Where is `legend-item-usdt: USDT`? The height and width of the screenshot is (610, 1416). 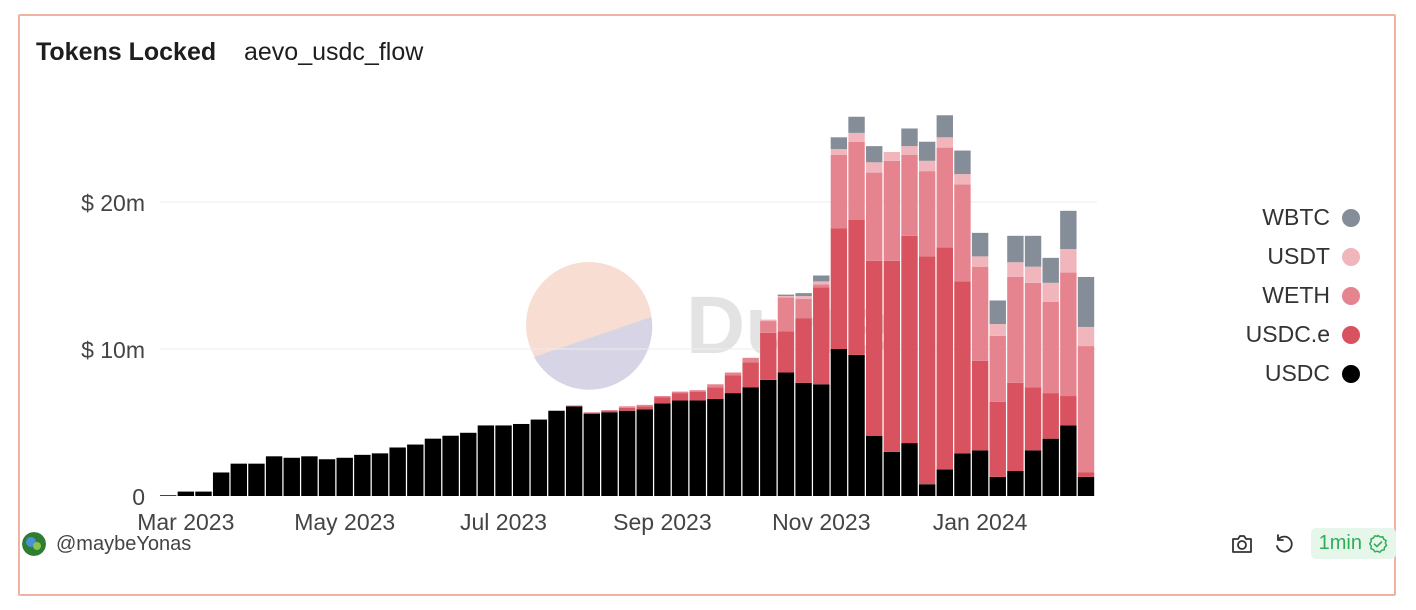 legend-item-usdt: USDT is located at coordinates (1280, 256).